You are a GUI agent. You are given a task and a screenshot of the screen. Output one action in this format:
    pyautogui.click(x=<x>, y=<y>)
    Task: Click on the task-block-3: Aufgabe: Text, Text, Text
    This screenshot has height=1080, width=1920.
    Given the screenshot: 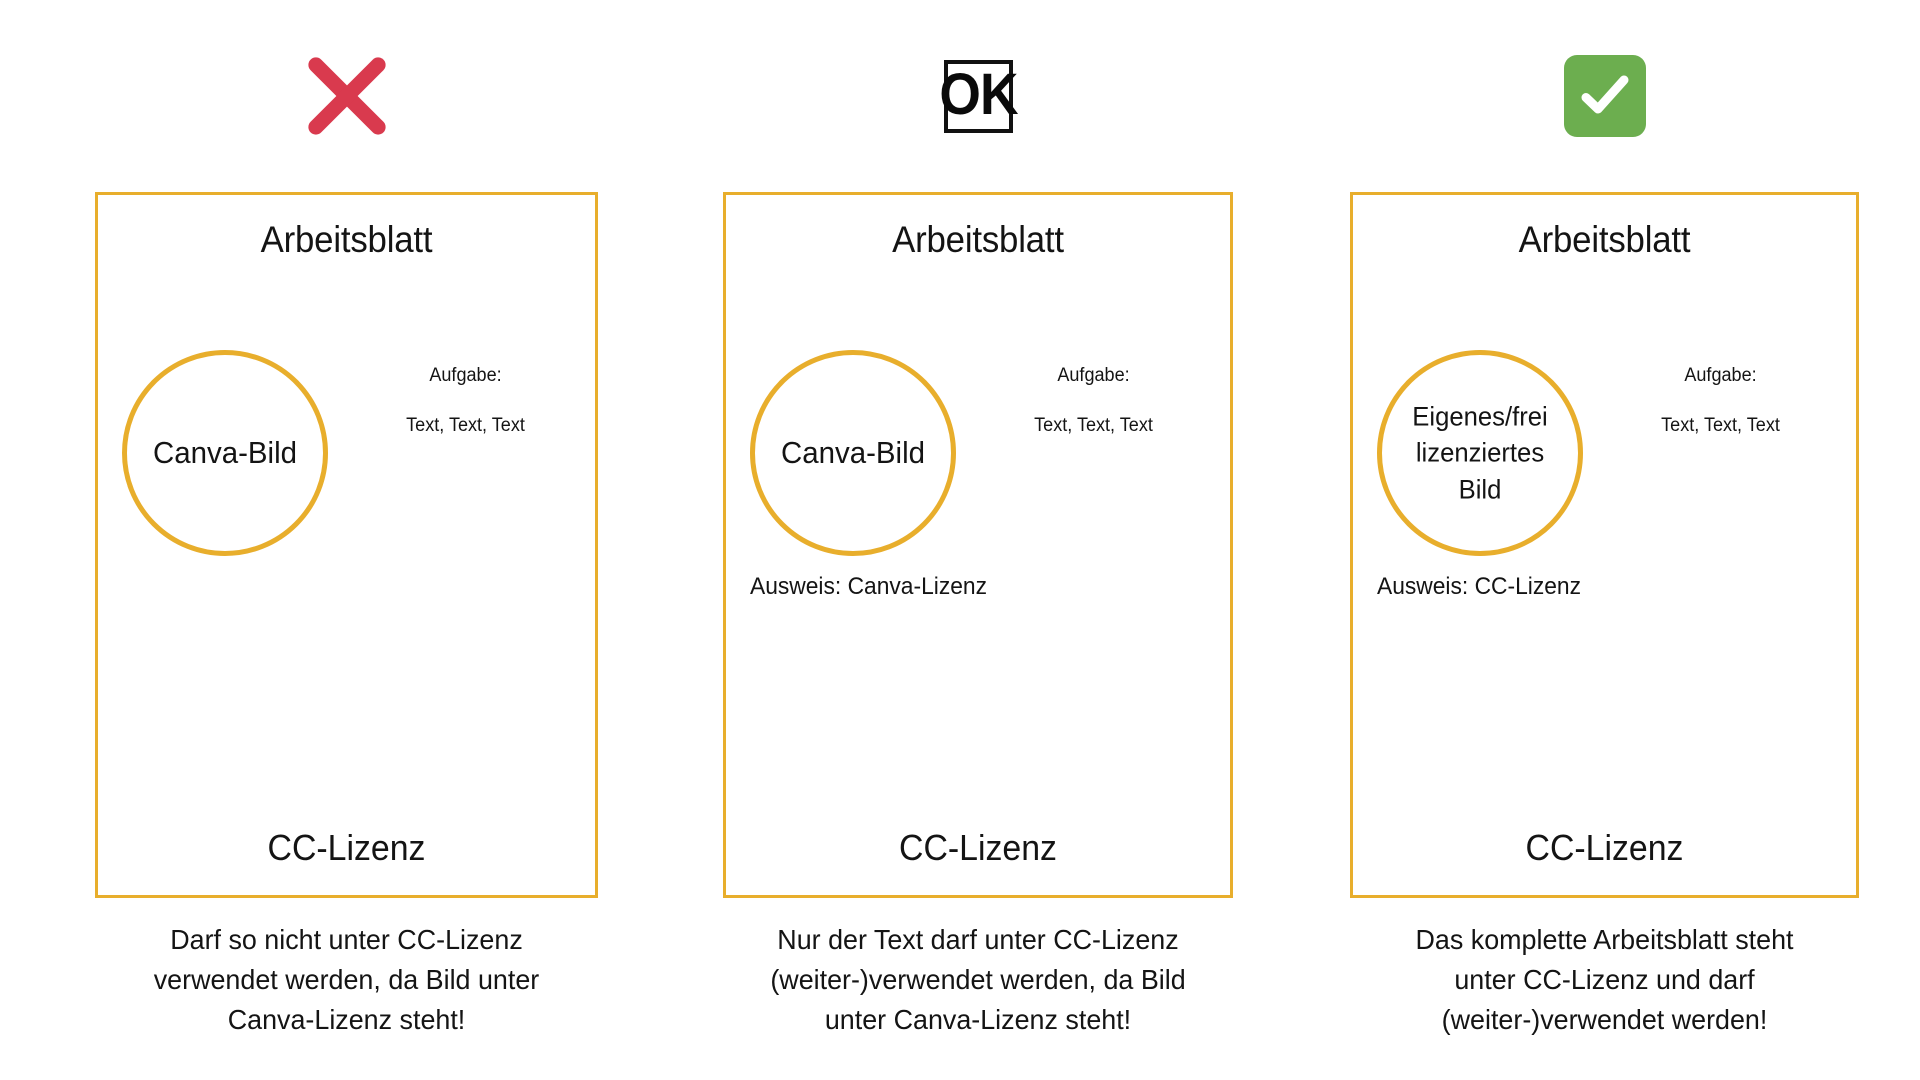 What is the action you would take?
    pyautogui.click(x=1720, y=401)
    